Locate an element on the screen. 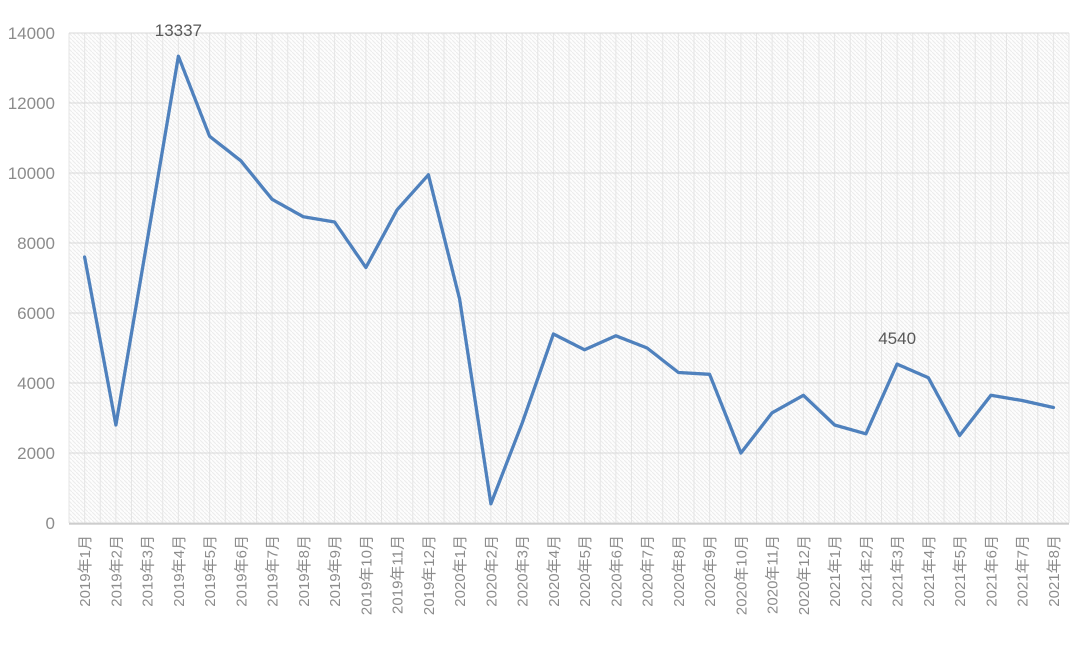  x-axis-tick-label: 2021年4月 is located at coordinates (929, 571).